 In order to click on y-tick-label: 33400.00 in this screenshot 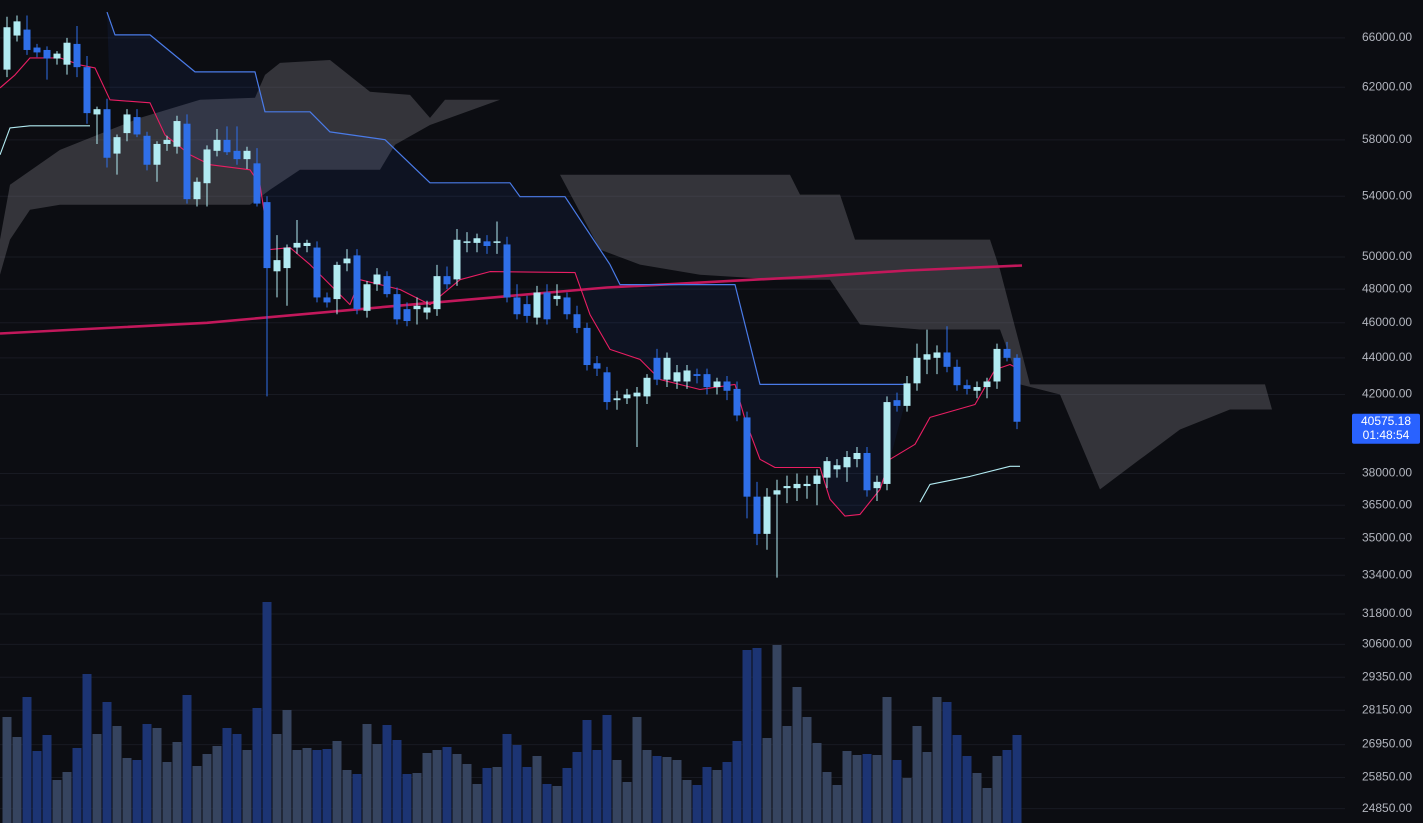, I will do `click(1387, 574)`.